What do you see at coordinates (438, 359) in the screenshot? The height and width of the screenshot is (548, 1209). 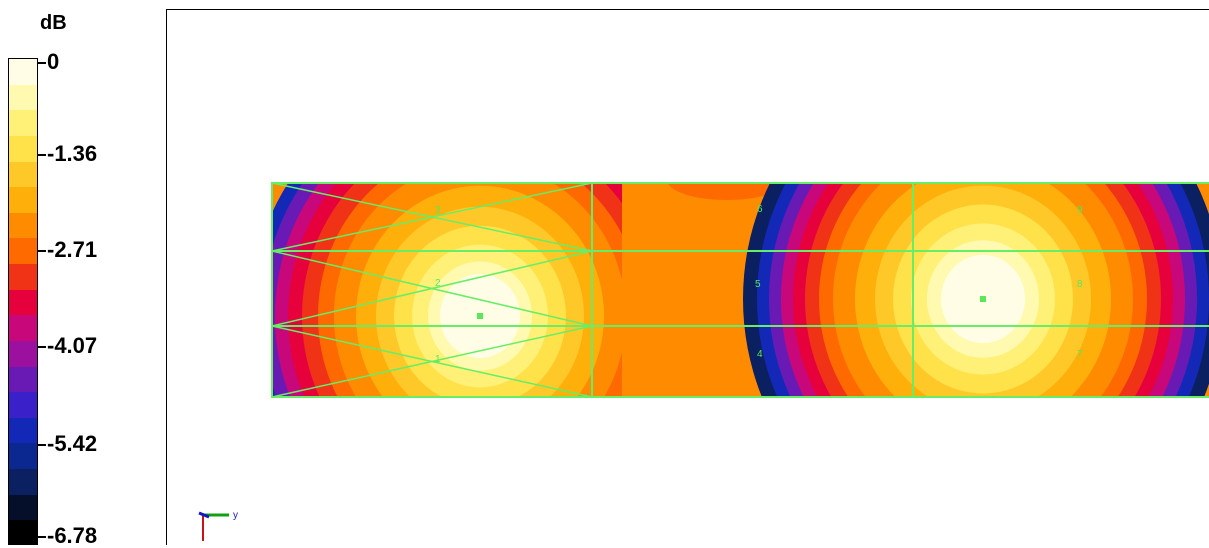 I see `element-label: 1` at bounding box center [438, 359].